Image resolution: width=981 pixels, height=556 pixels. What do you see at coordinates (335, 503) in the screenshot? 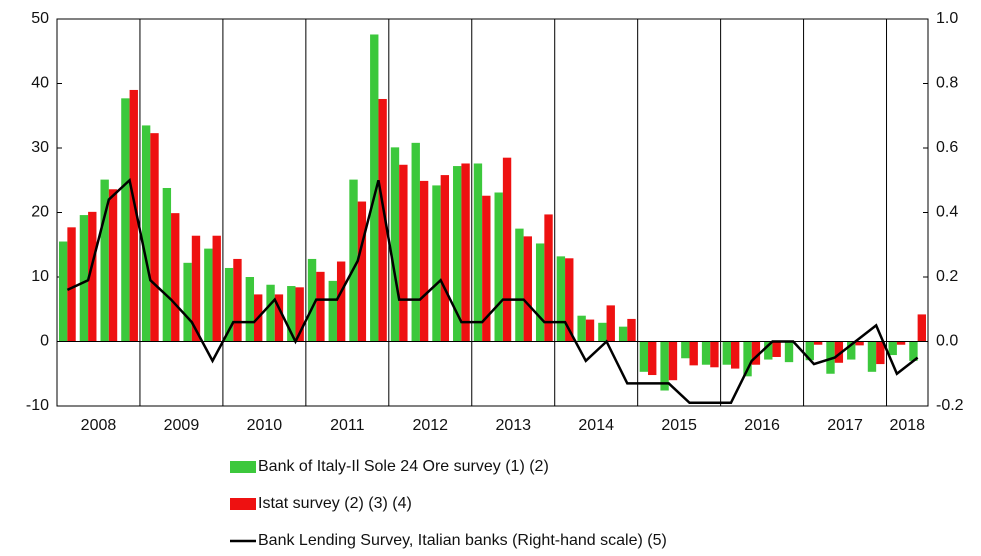
I see `legend-label: Istat survey (2) (3) (4)` at bounding box center [335, 503].